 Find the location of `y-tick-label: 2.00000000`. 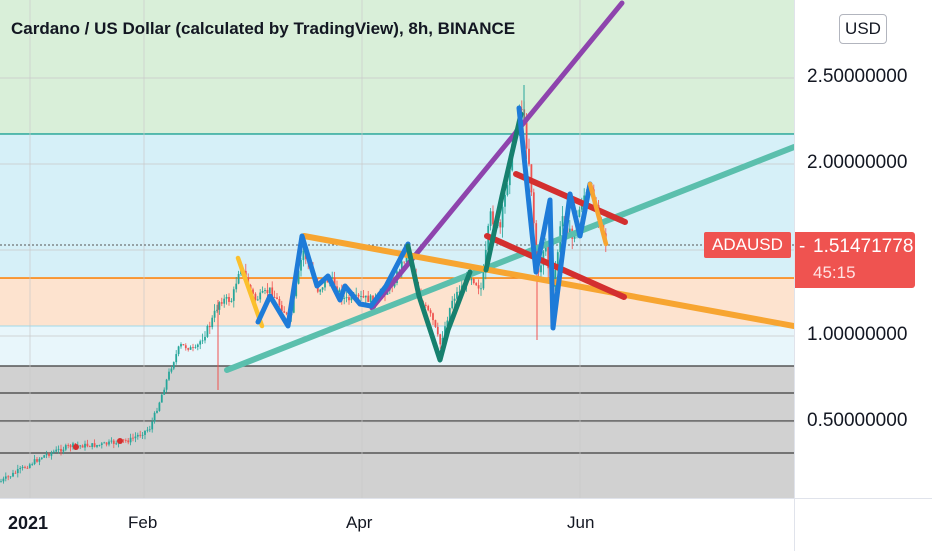

y-tick-label: 2.00000000 is located at coordinates (857, 162).